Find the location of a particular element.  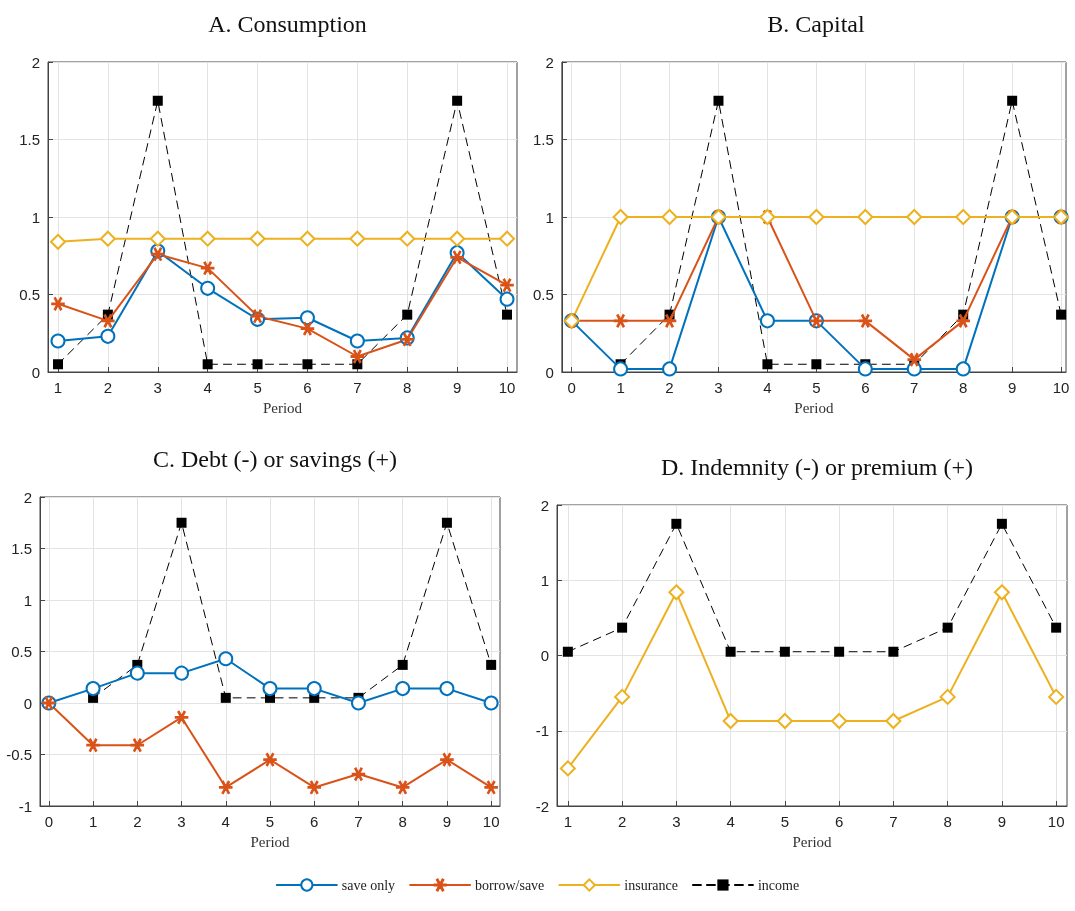

legend-label: save only is located at coordinates (368, 885).